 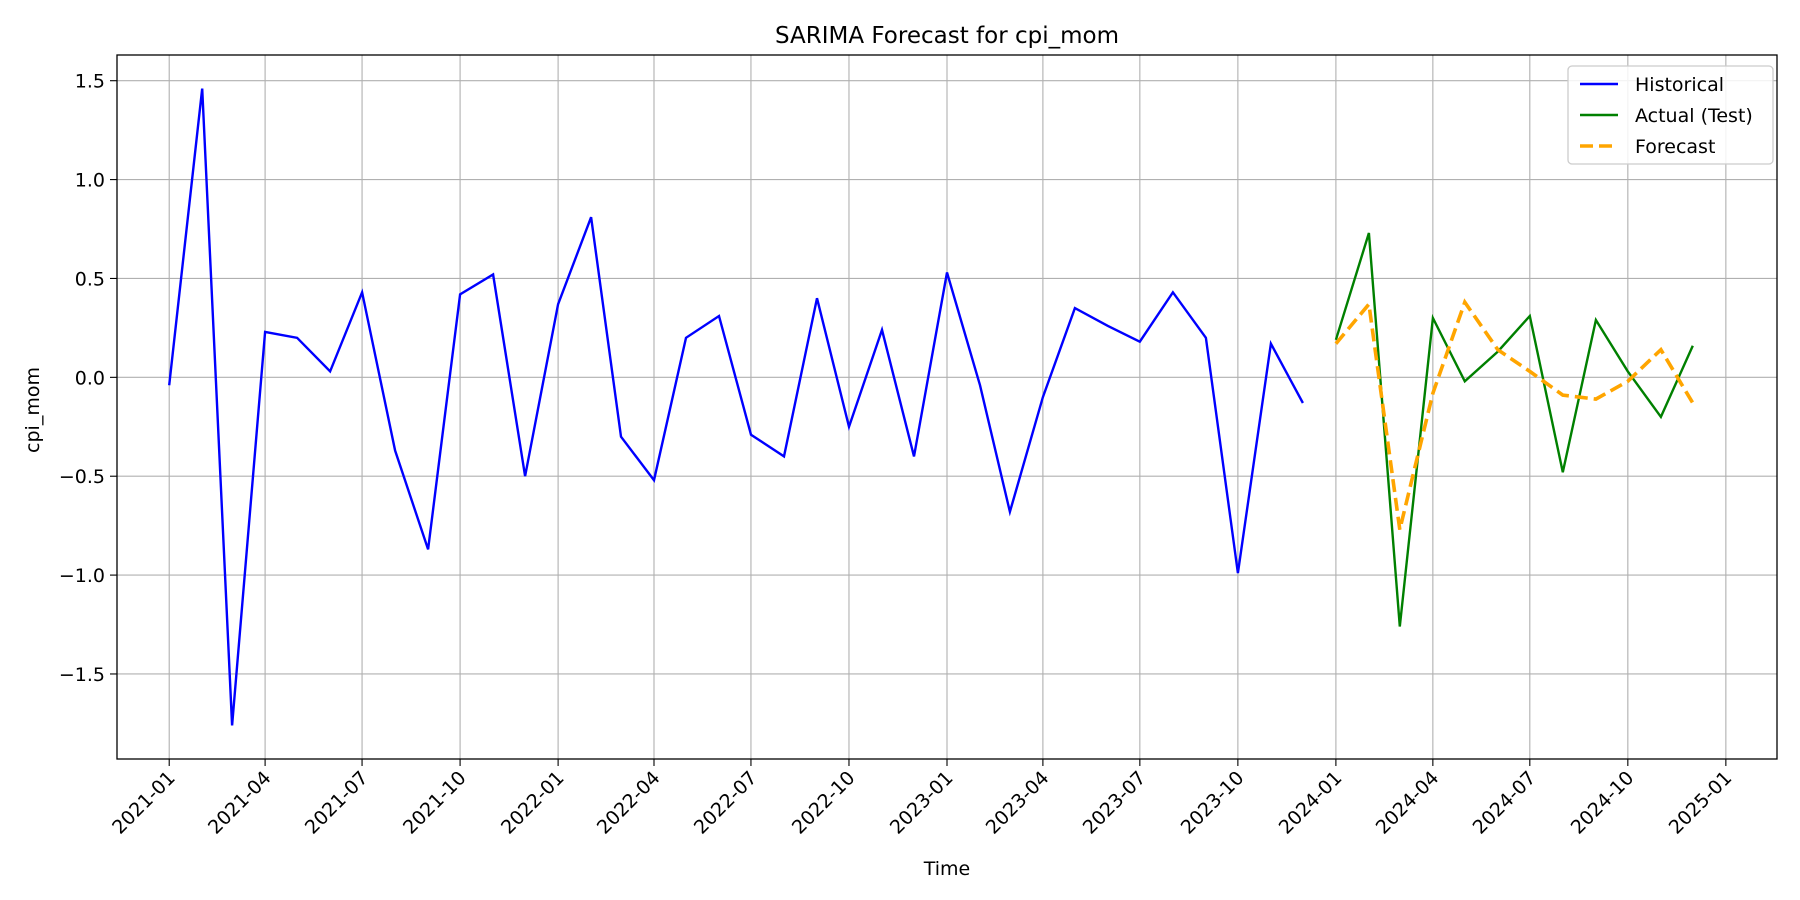 What do you see at coordinates (82, 675) in the screenshot?
I see `y-tick-label: −1.5` at bounding box center [82, 675].